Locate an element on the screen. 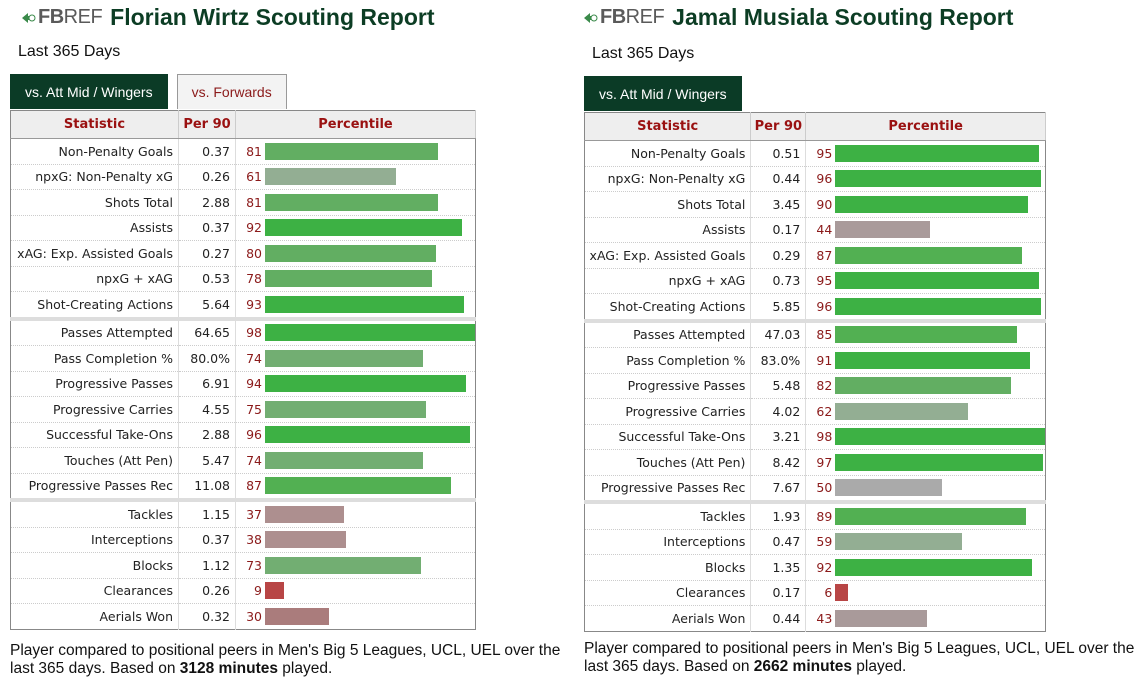 This screenshot has width=1147, height=678. percentile-value: 95 is located at coordinates (824, 281).